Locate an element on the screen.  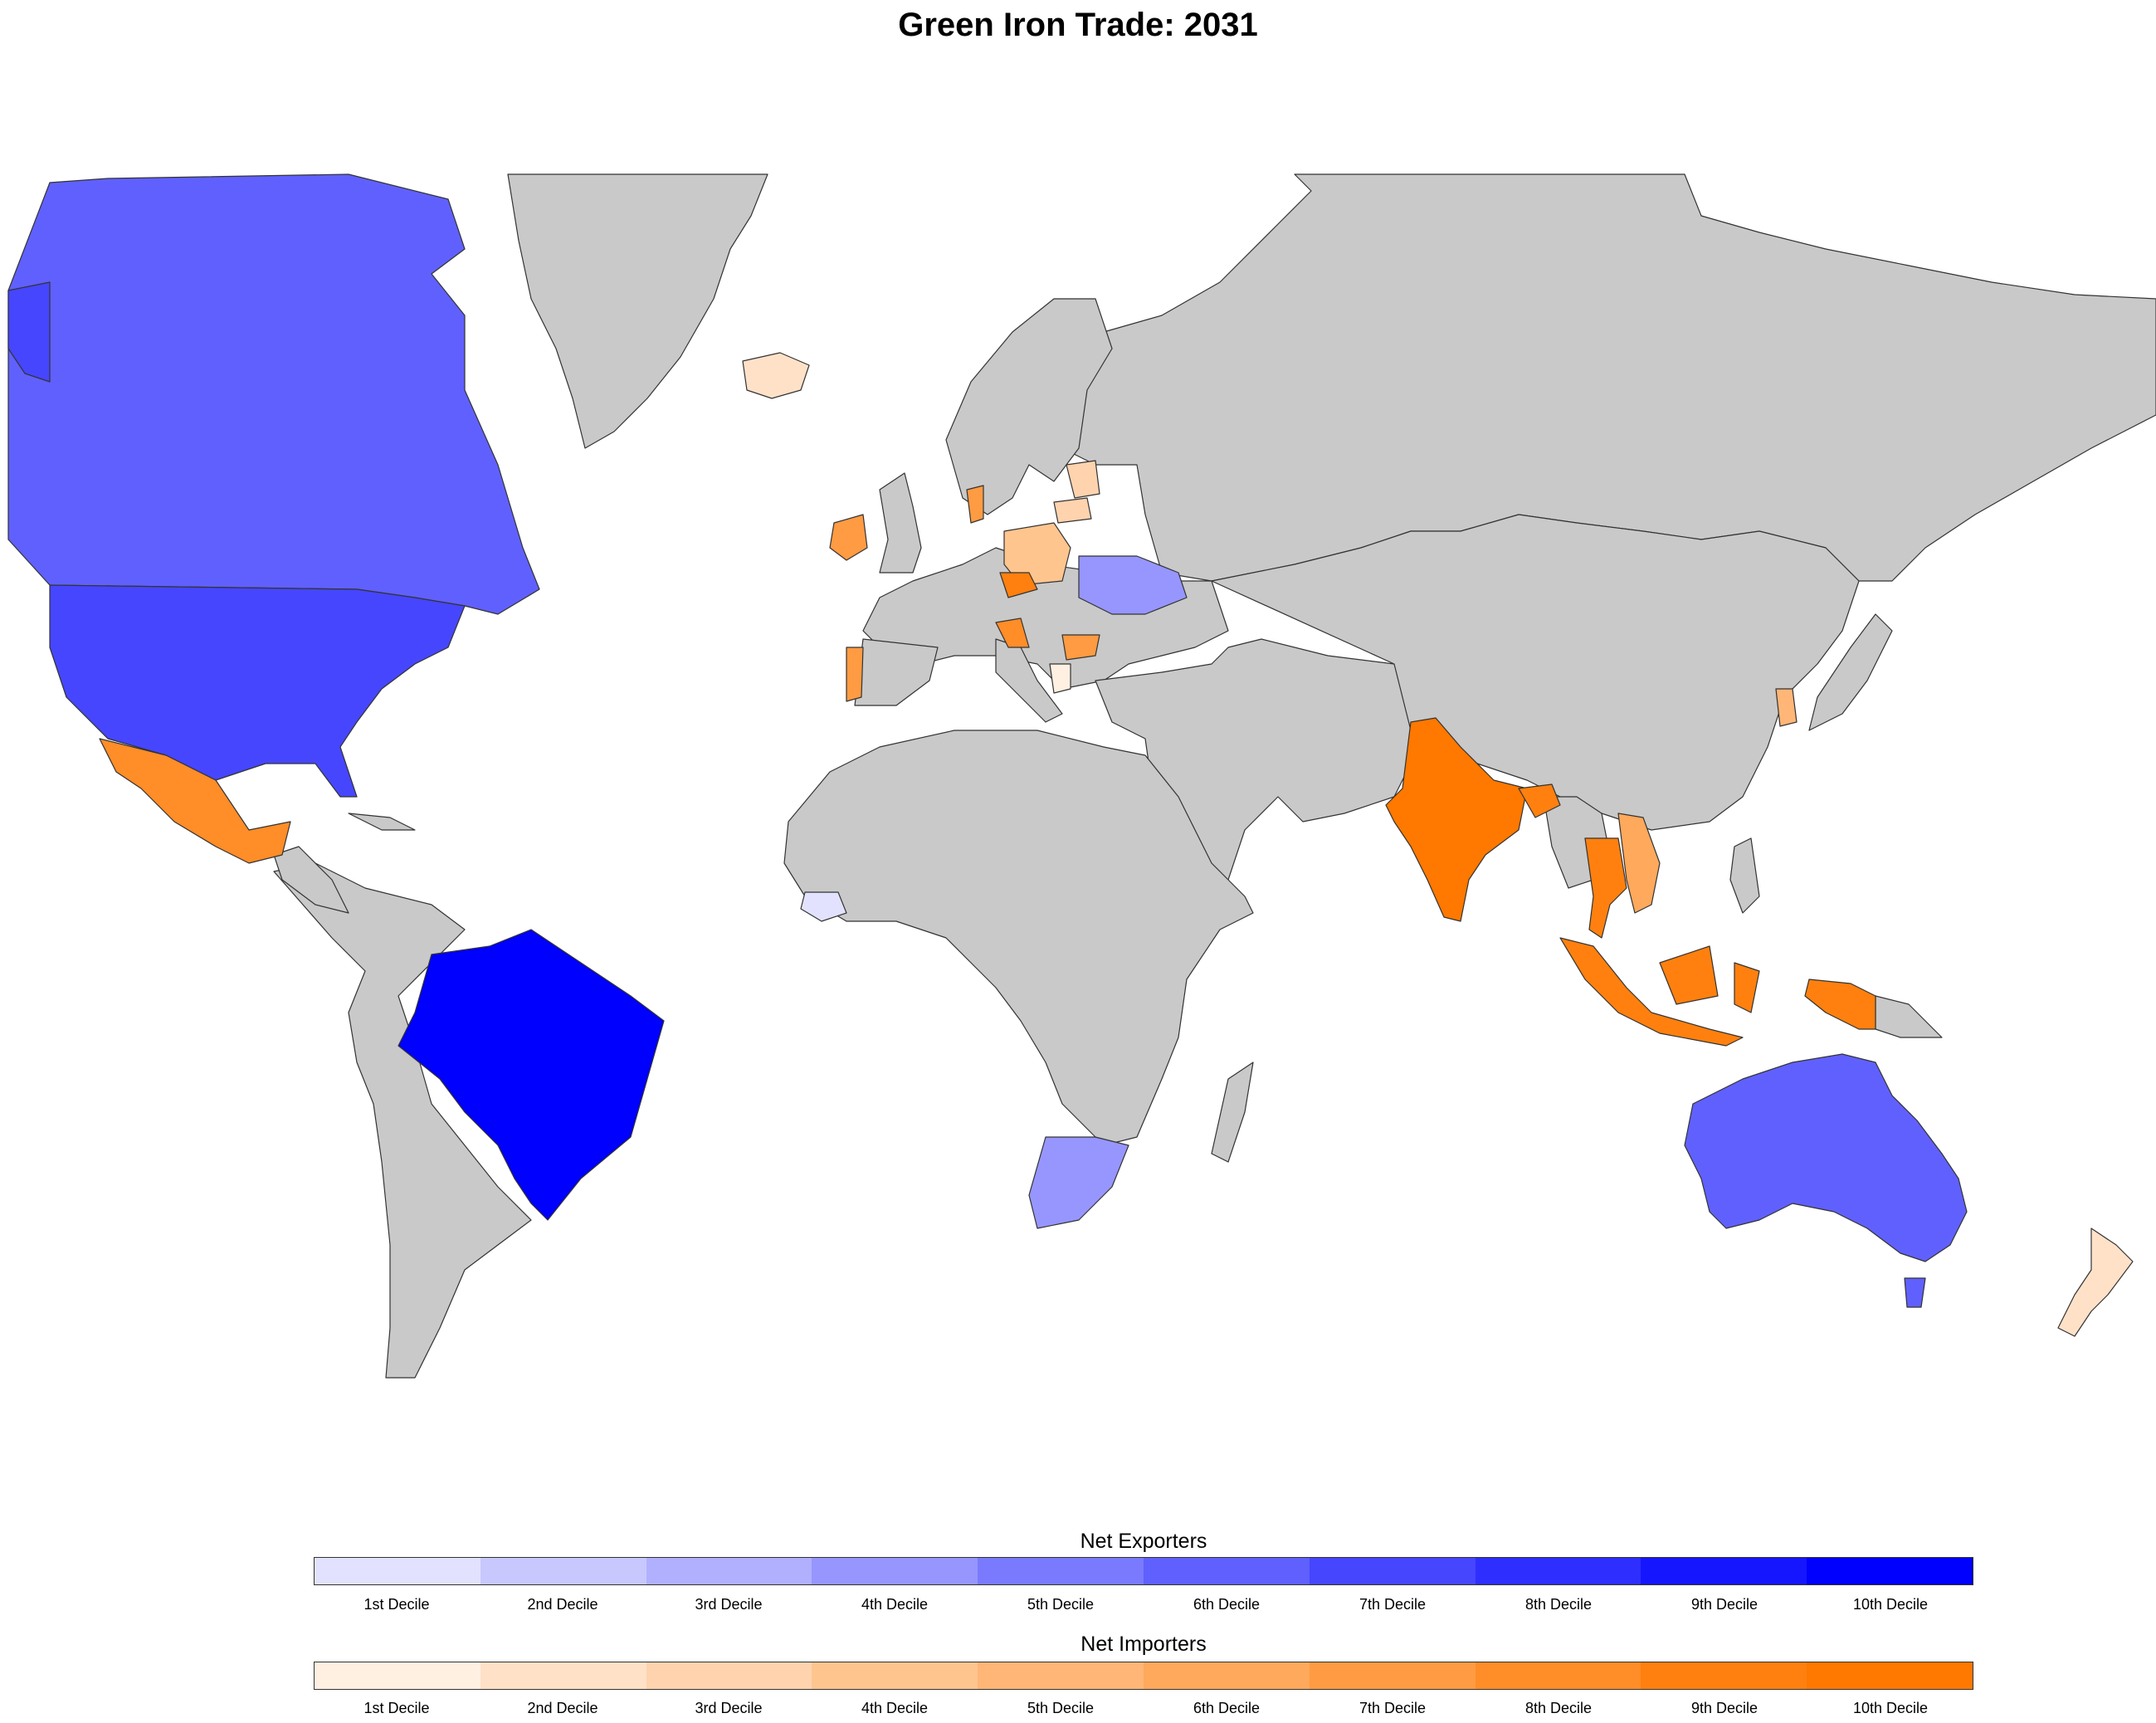
country-greece is located at coordinates (1060, 678).